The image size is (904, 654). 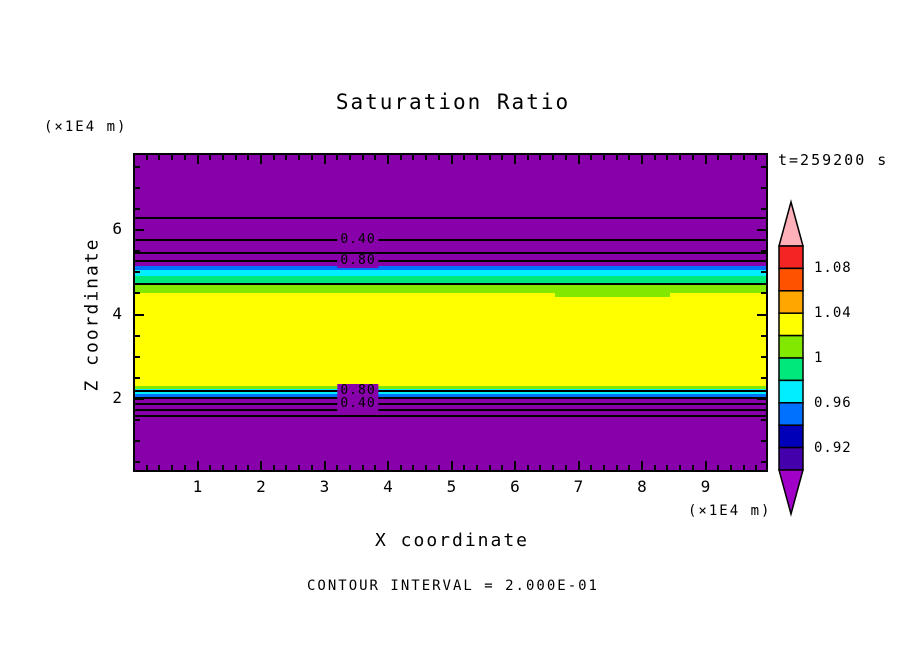 What do you see at coordinates (578, 486) in the screenshot?
I see `x-tick-label: 7` at bounding box center [578, 486].